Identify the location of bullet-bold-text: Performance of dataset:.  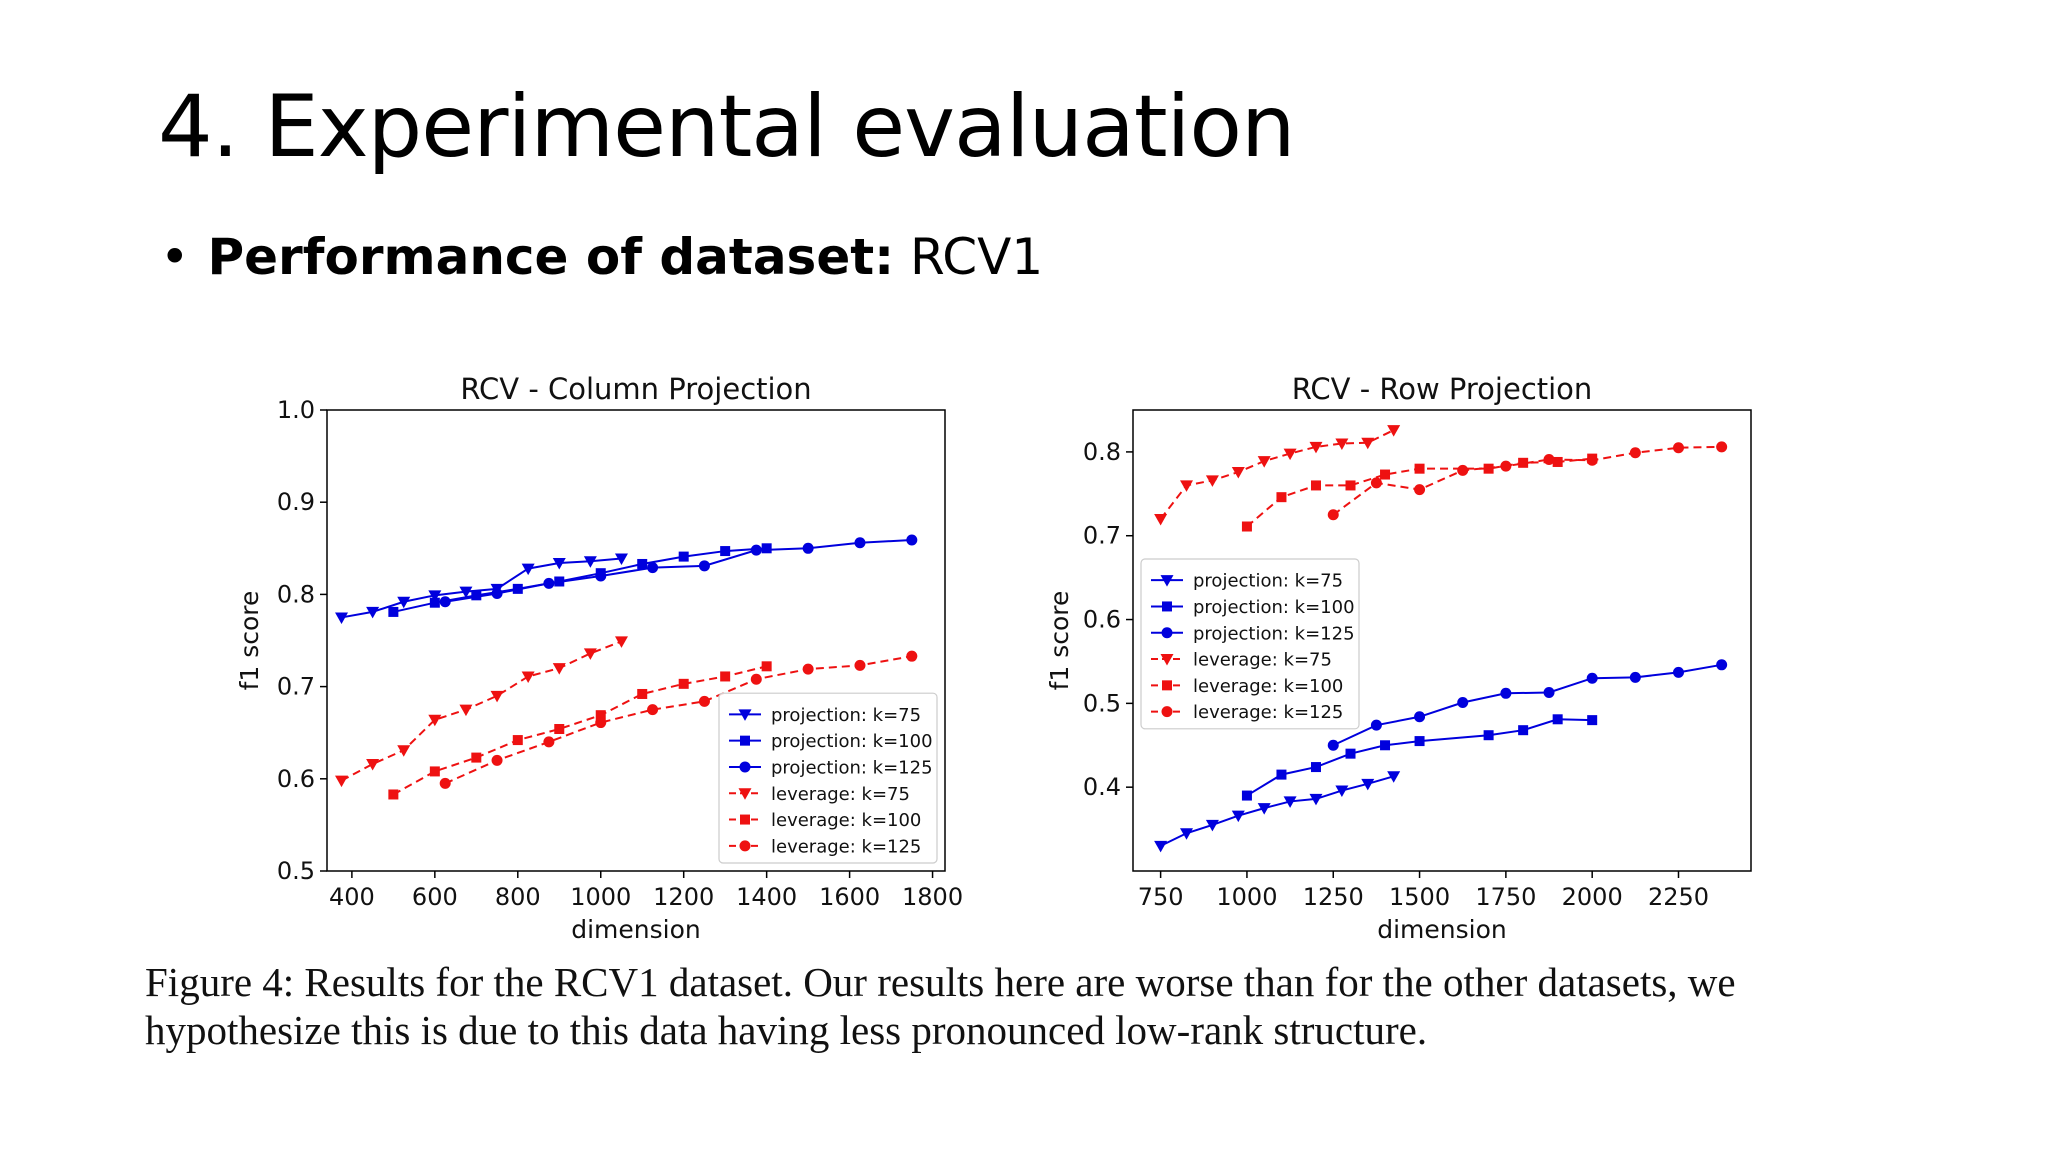
(551, 257).